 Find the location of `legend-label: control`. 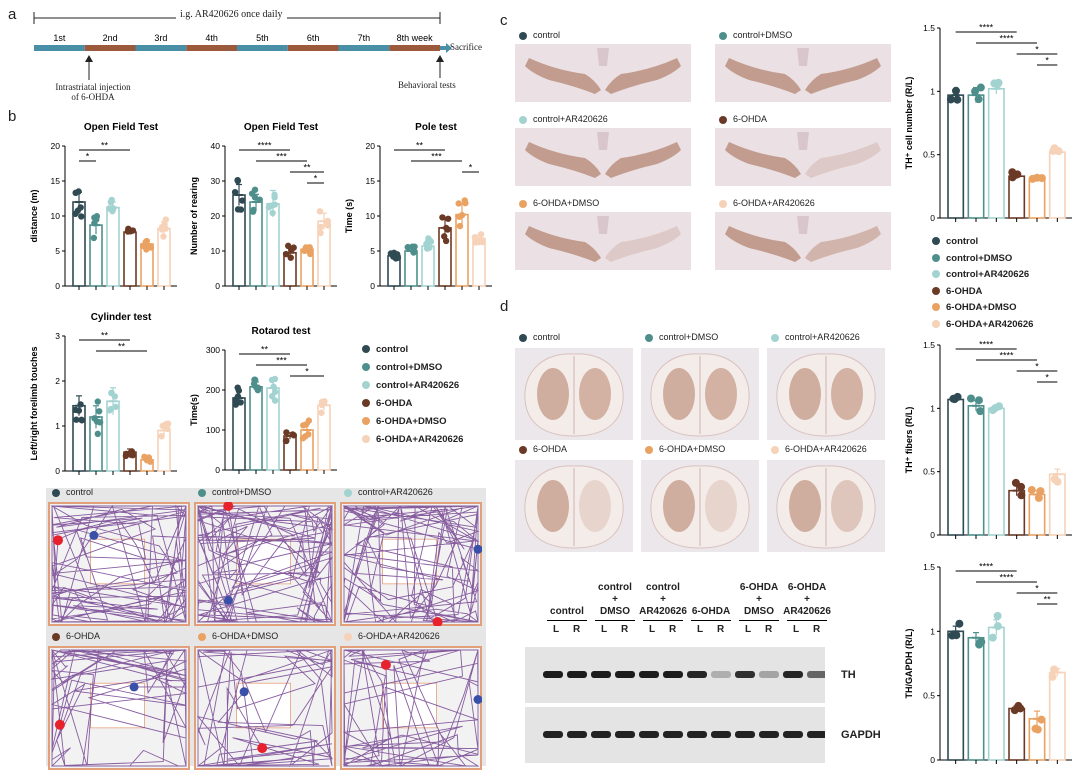

legend-label: control is located at coordinates (392, 349).